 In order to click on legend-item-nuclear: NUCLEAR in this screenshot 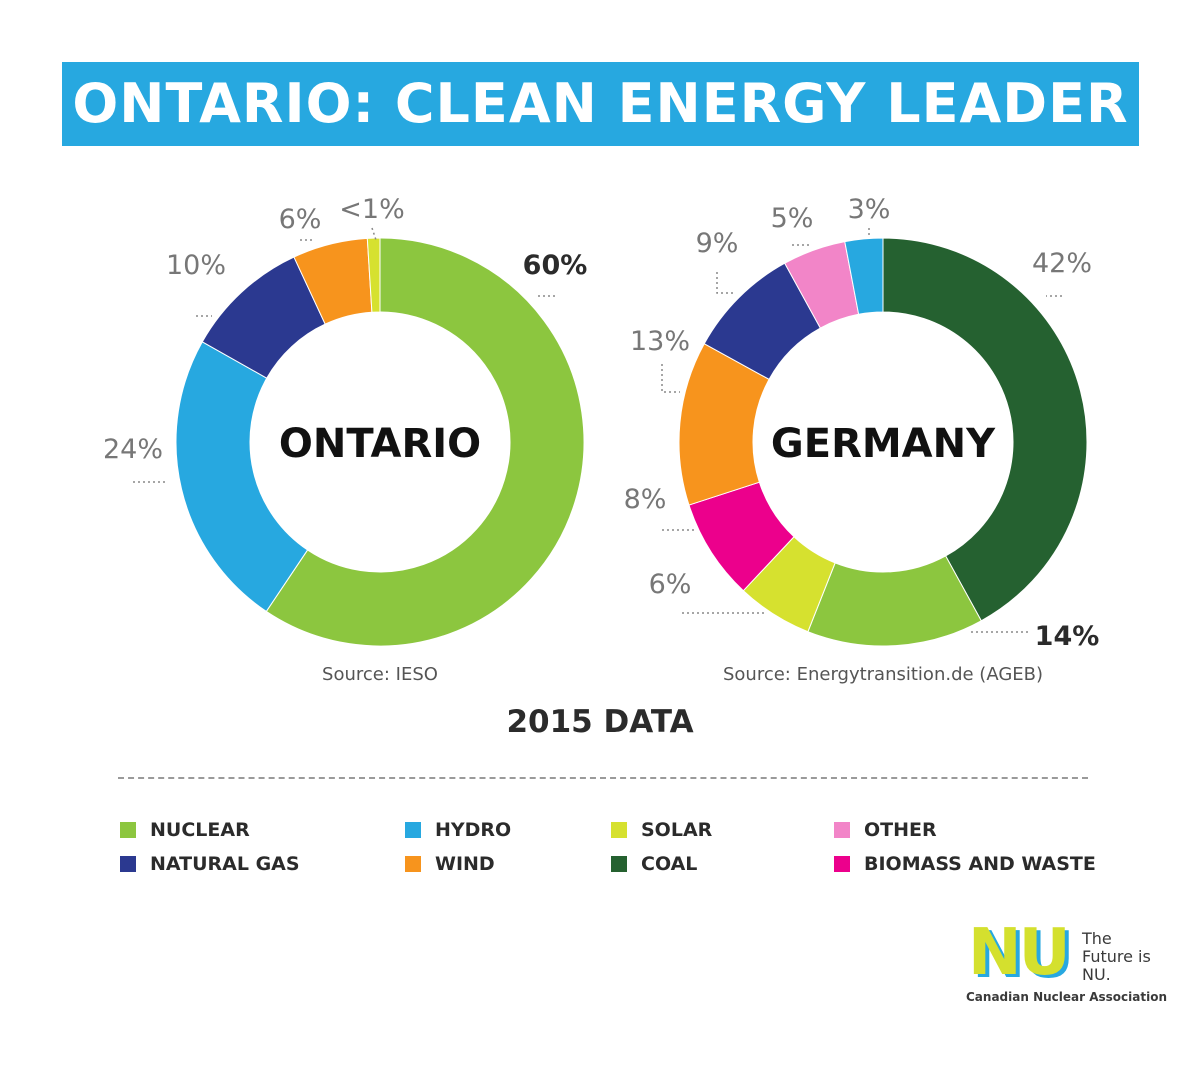, I will do `click(185, 830)`.